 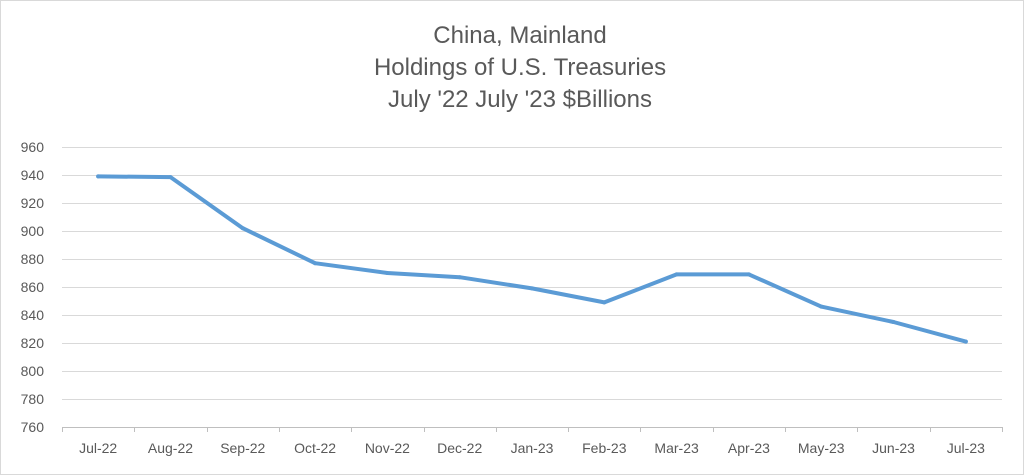 I want to click on y-tick-label: 940, so click(x=33, y=175).